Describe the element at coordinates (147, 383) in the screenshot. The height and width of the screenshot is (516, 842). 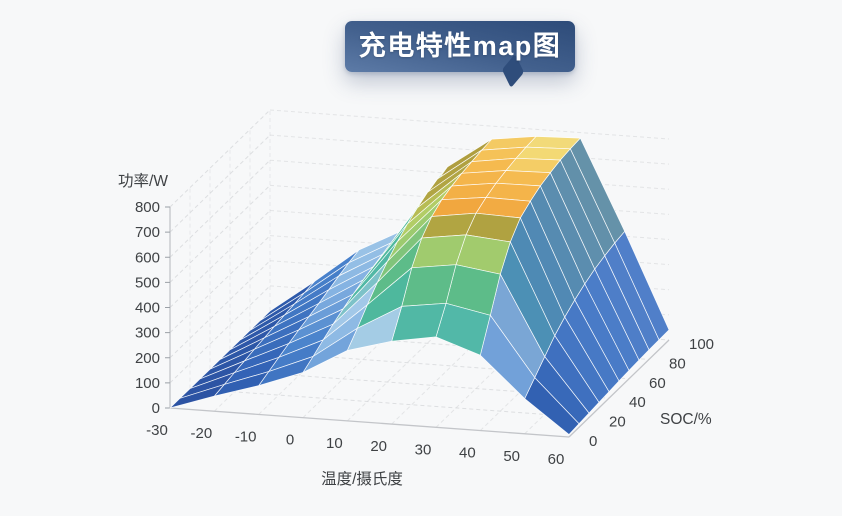
I see `z-tick-label: 100` at that location.